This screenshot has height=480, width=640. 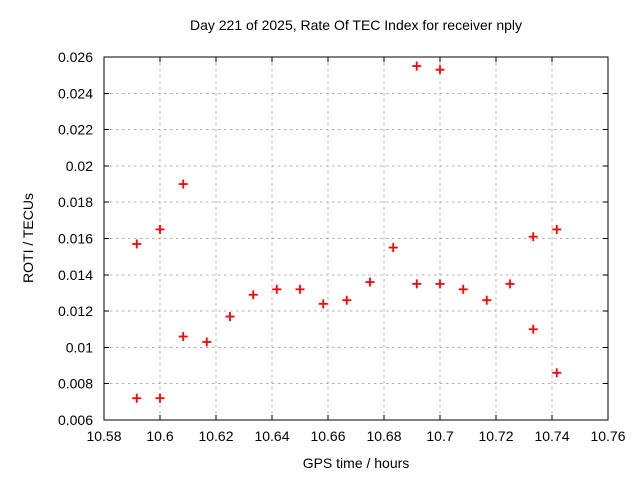 I want to click on y-tick-label: 0.006, so click(x=75, y=420).